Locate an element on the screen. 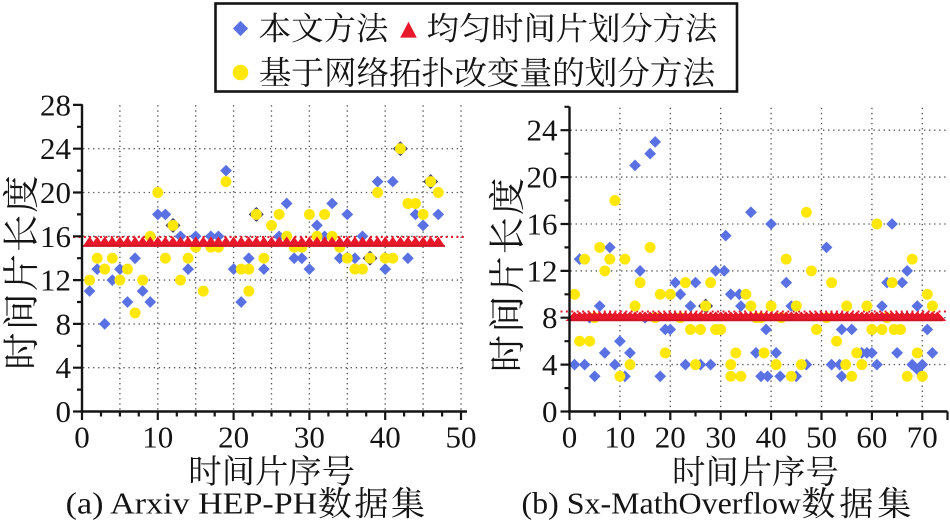 This screenshot has height=526, width=950. svg-text: (a) Arxiv HEP-PH is located at coordinates (192, 502).